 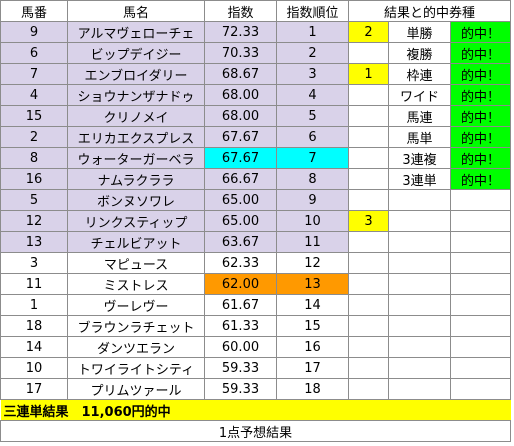 I want to click on trifecta-result-summary: 三連単結果 11,060円的中, so click(x=255, y=410).